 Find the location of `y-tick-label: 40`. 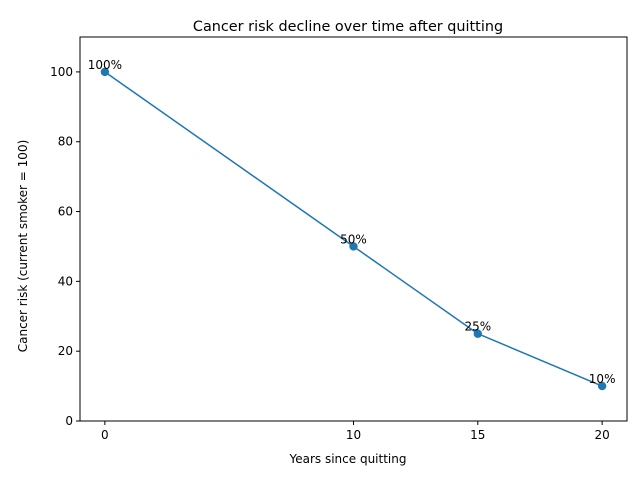

y-tick-label: 40 is located at coordinates (65, 281).